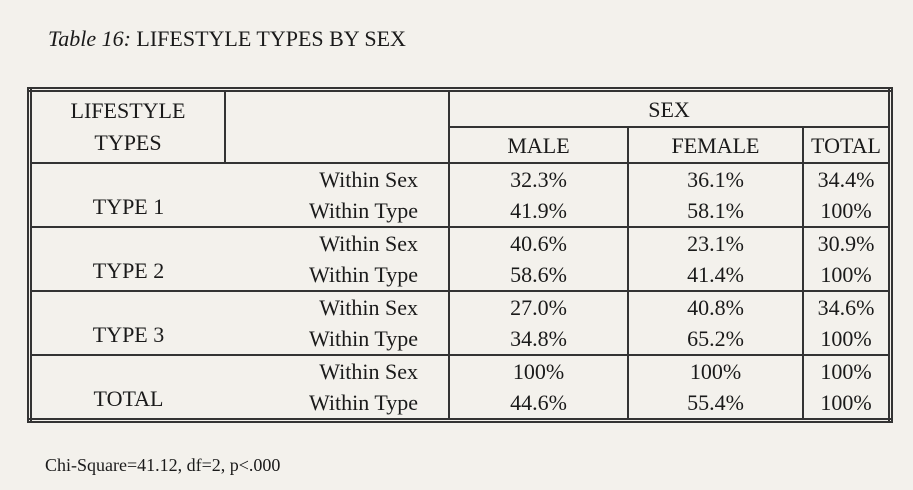  Describe the element at coordinates (128, 127) in the screenshot. I see `row-header: LIFESTYLE TYPES` at that location.